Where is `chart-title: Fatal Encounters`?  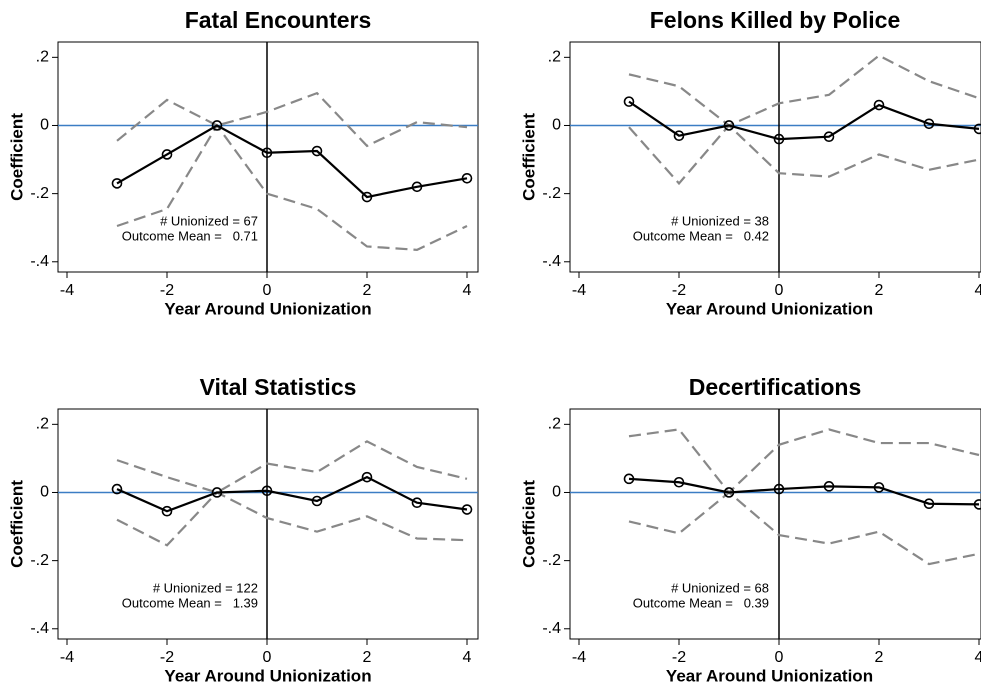
chart-title: Fatal Encounters is located at coordinates (278, 20).